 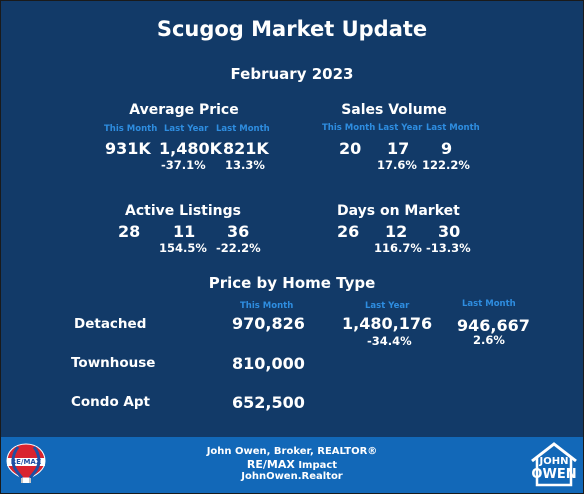 What do you see at coordinates (191, 148) in the screenshot?
I see `average-price-last-year-value: 1,480K` at bounding box center [191, 148].